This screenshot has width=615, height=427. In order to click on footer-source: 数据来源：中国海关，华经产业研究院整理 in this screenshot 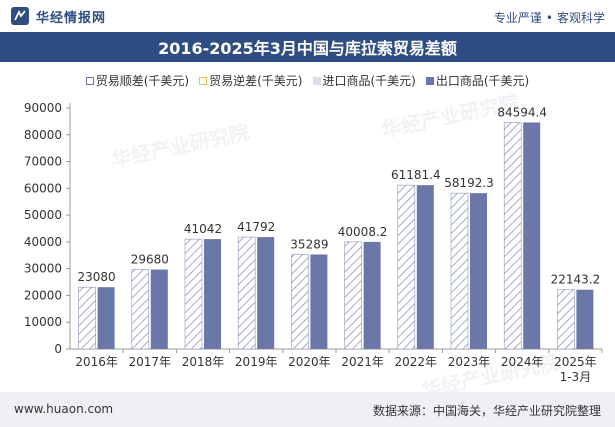, I will do `click(486, 411)`.